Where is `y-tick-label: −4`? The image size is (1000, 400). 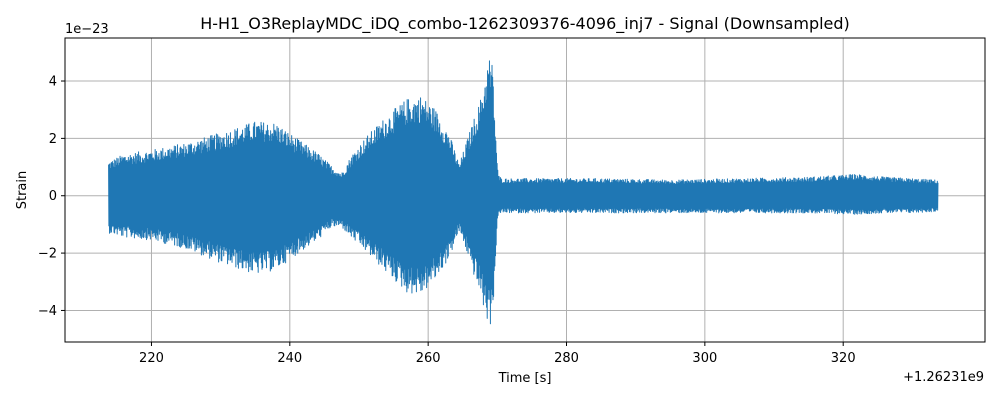
y-tick-label: −4 is located at coordinates (47, 311).